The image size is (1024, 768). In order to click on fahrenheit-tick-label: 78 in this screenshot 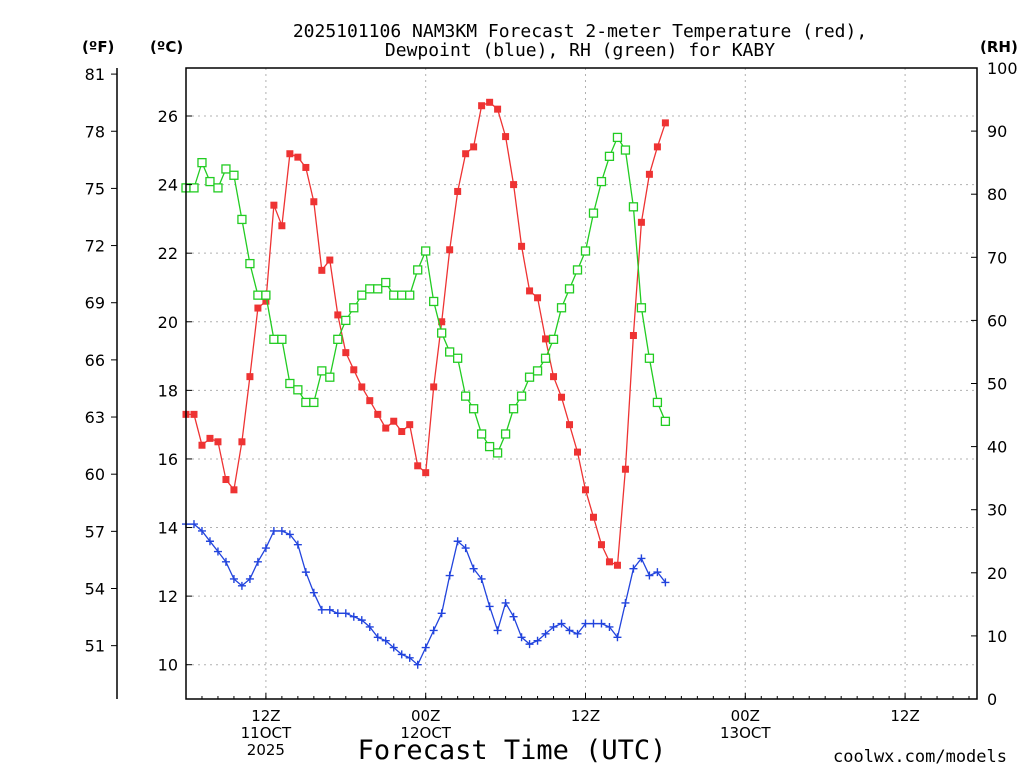, I will do `click(95, 131)`.